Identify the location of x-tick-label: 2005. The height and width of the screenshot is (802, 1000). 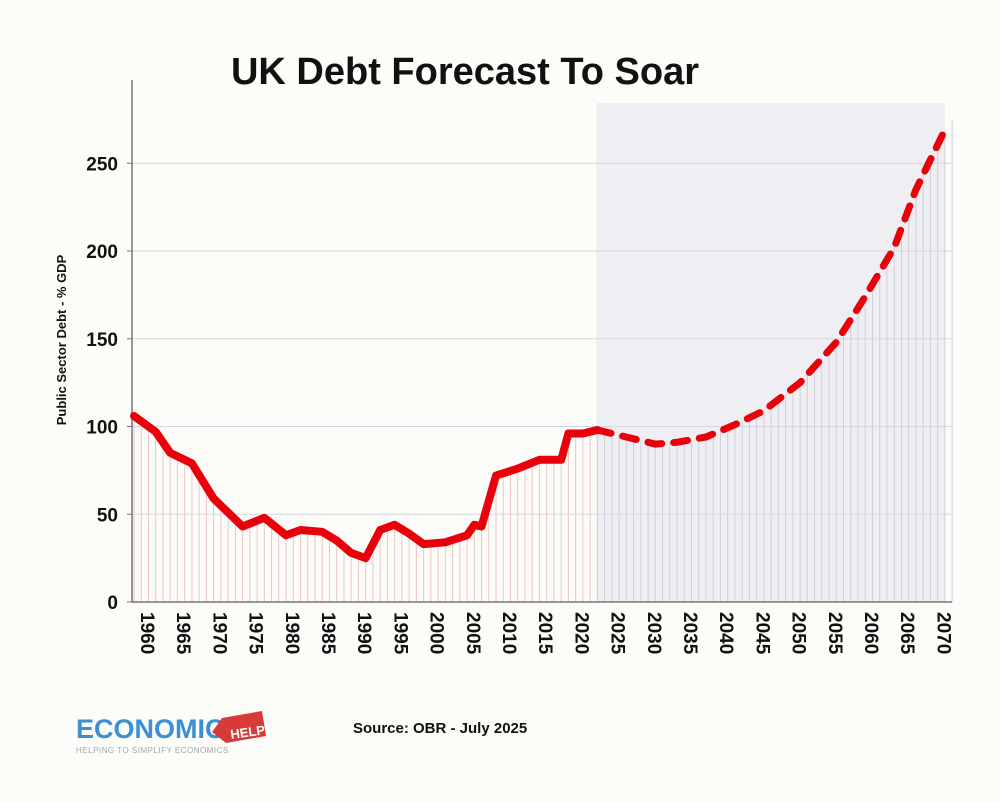
(472, 633).